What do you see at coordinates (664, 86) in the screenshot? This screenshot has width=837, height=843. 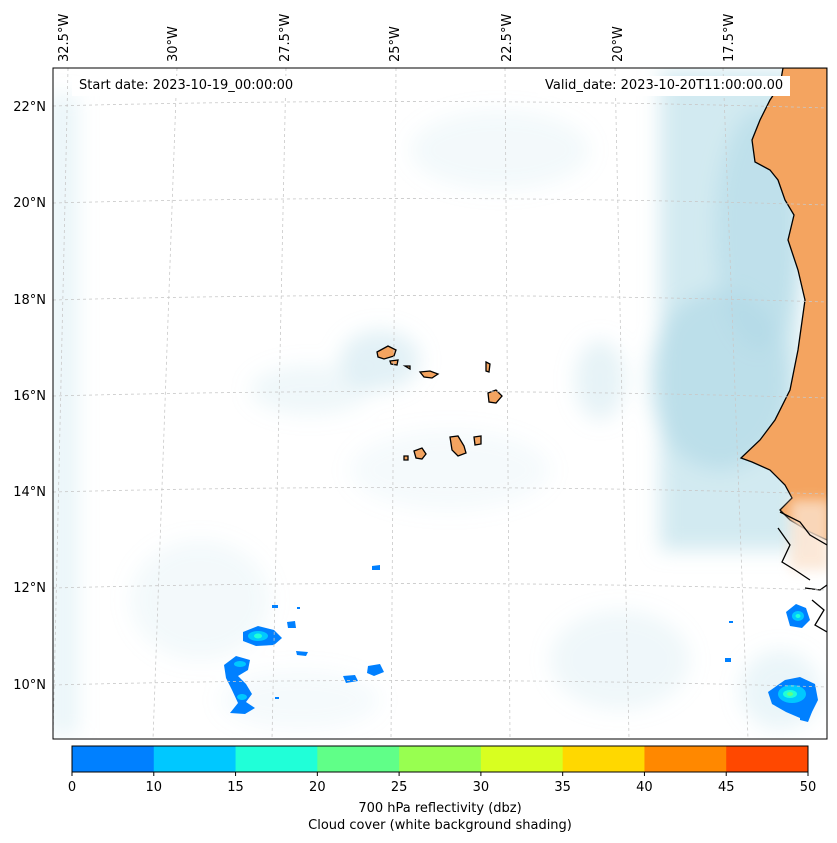 I see `valid-date-label: Valid_date: 2023-10-20T11:00:00.00` at bounding box center [664, 86].